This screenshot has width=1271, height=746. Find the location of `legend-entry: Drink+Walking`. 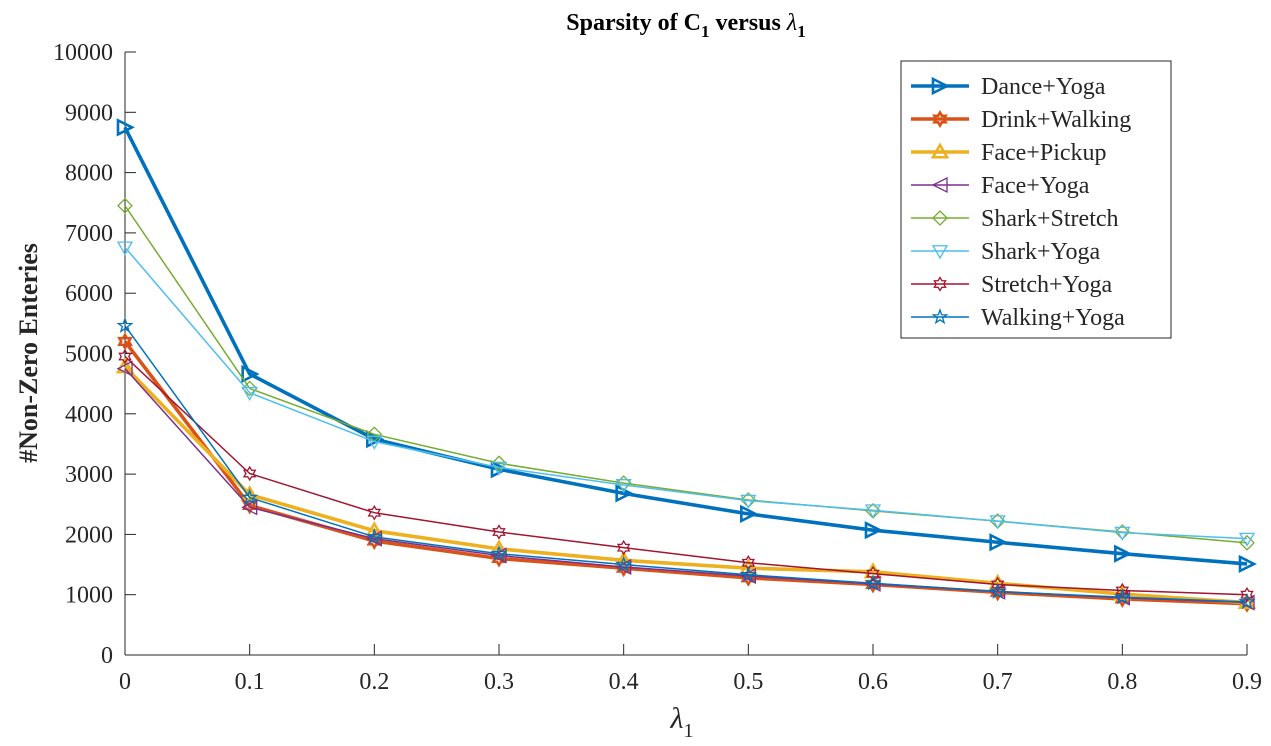

legend-entry: Drink+Walking is located at coordinates (1021, 120).